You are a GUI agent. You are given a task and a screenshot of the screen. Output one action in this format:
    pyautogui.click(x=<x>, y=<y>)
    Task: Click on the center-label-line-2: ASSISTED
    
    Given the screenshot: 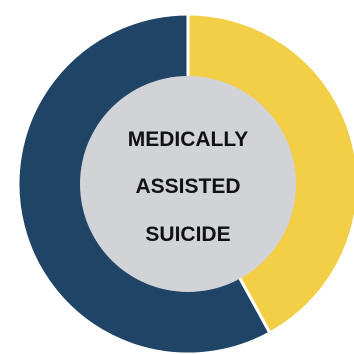 What is the action you would take?
    pyautogui.click(x=187, y=186)
    